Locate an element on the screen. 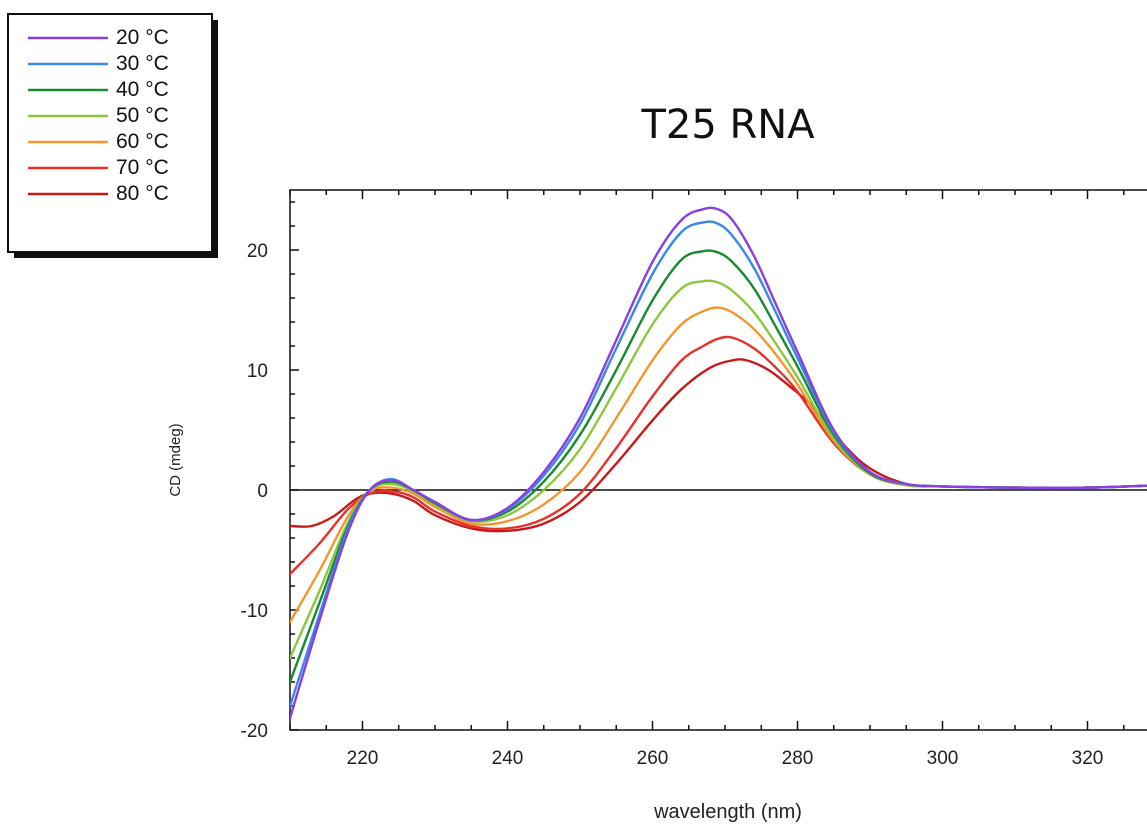 The image size is (1147, 826). chart-title: T25 RNA is located at coordinates (727, 125).